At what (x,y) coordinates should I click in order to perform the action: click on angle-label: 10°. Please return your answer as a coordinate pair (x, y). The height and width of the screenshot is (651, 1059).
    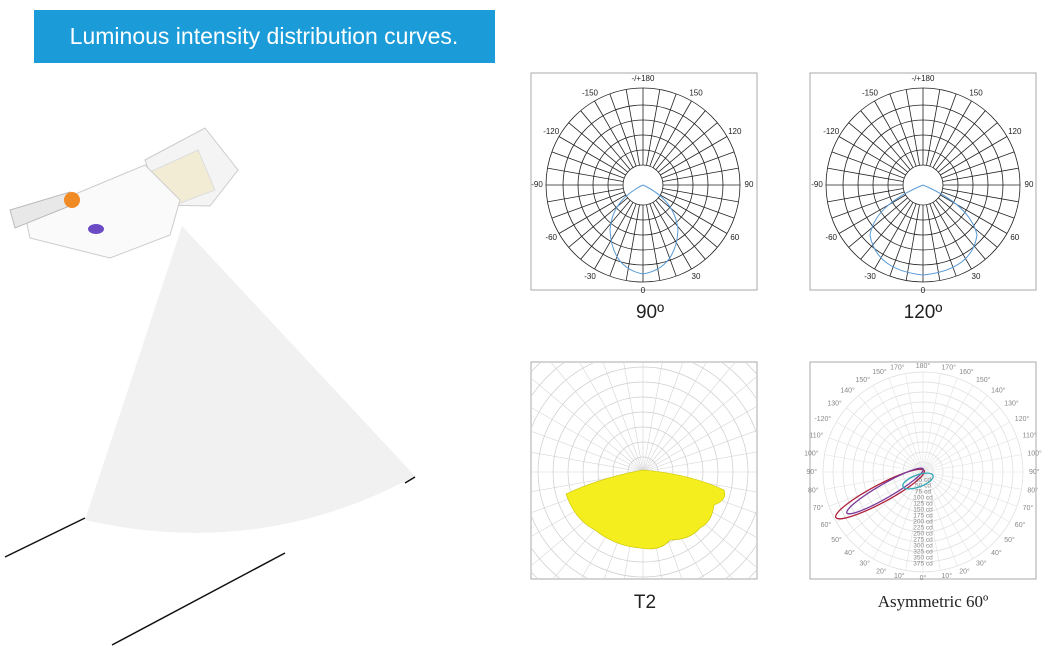
    Looking at the image, I should click on (899, 576).